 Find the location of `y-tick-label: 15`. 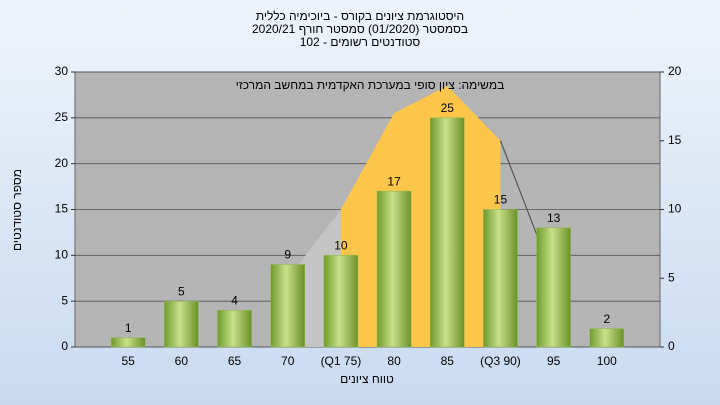

y-tick-label: 15 is located at coordinates (62, 209).